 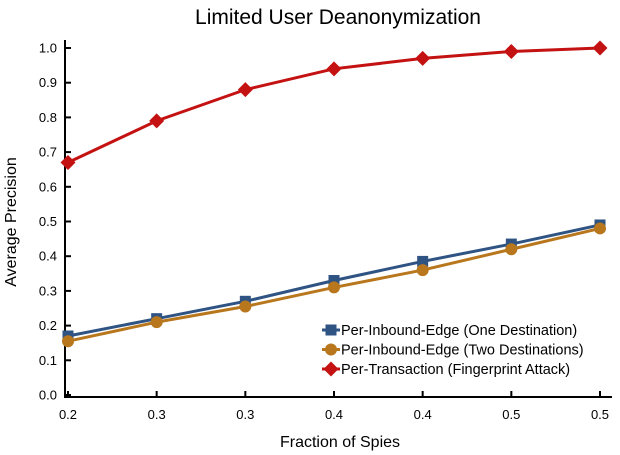 I want to click on legend-item: Per-Inbound-Edge (Two Destinations), so click(x=453, y=351).